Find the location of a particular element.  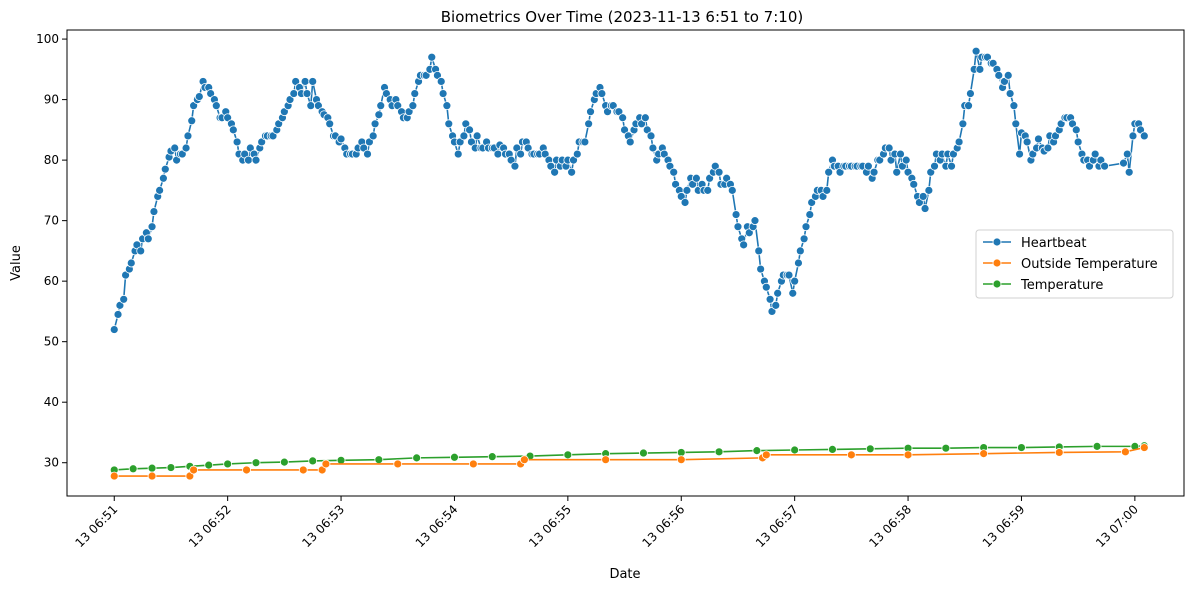

x-tick-label: 13 06:55 is located at coordinates (550, 526).